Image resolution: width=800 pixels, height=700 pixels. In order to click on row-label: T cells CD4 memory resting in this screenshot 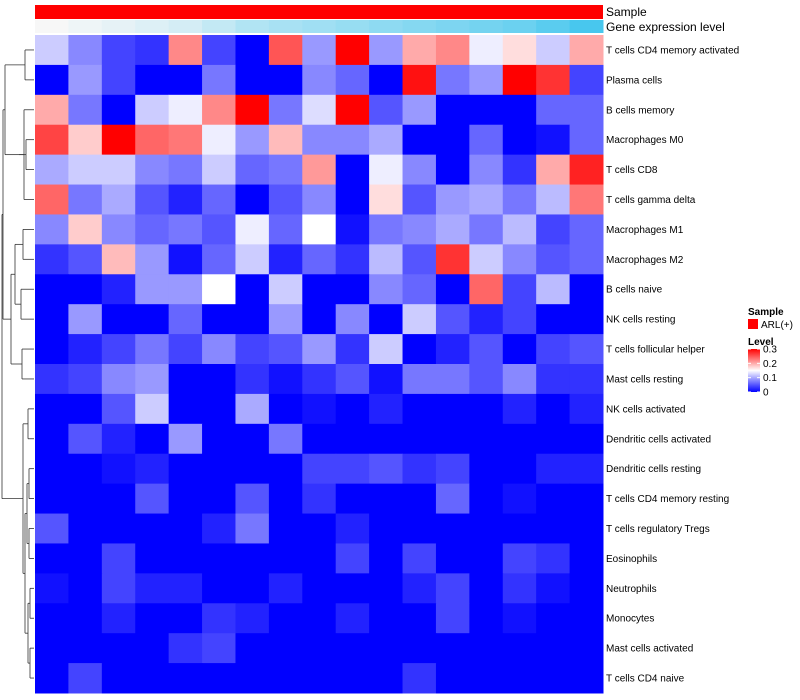, I will do `click(667, 499)`.